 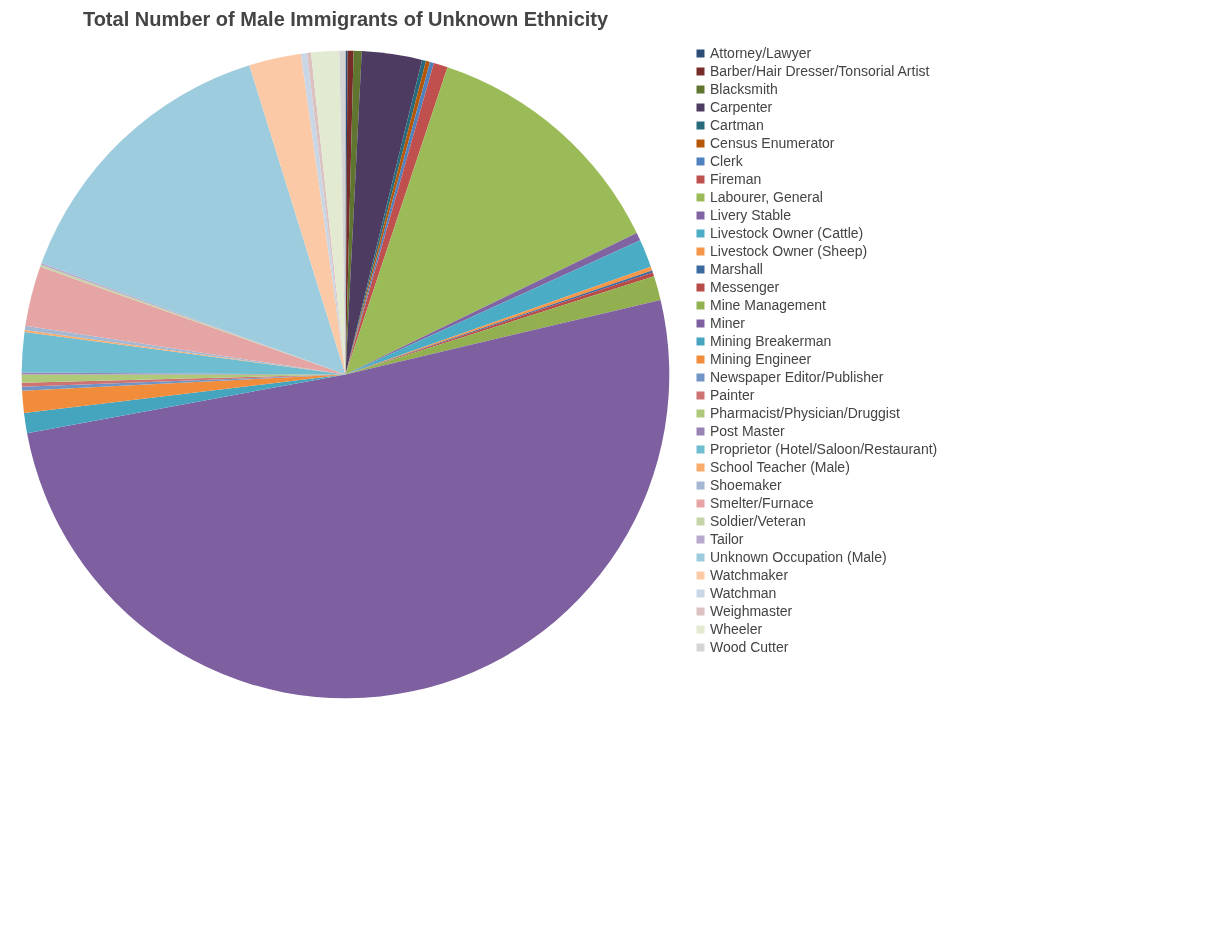 What do you see at coordinates (758, 520) in the screenshot?
I see `legend-label: Soldier/Veteran` at bounding box center [758, 520].